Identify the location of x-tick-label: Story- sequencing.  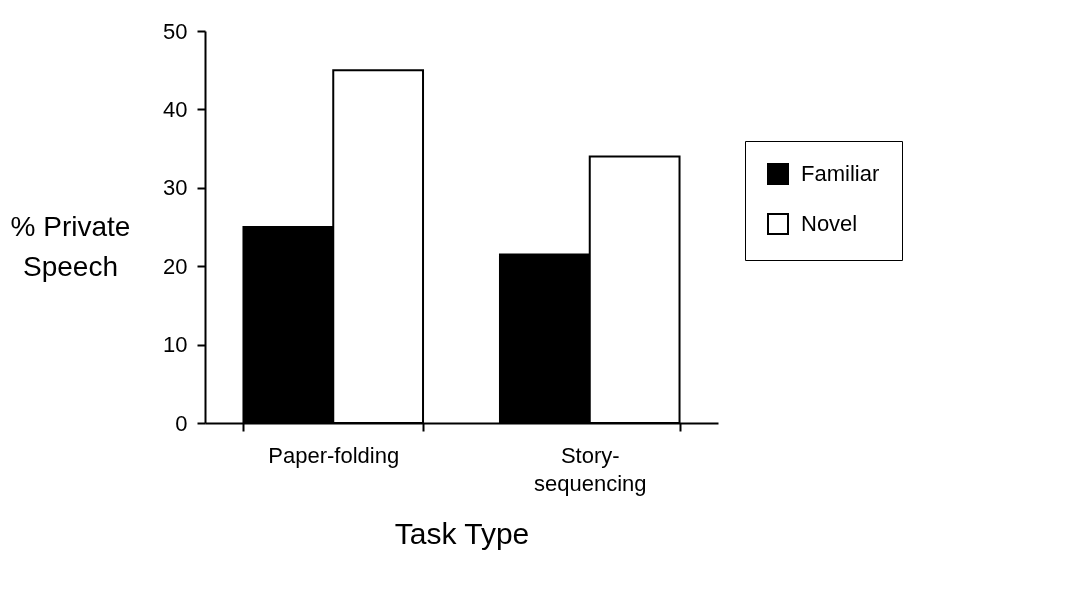
(590, 469).